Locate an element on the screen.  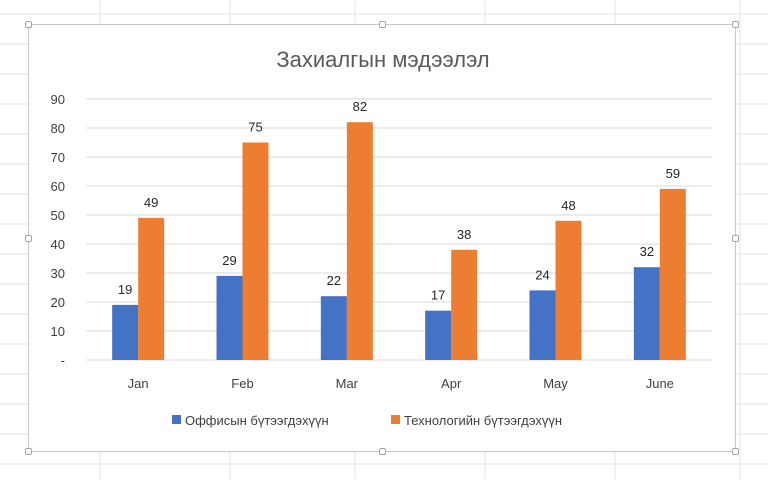
bar-technology-apr is located at coordinates (464, 304).